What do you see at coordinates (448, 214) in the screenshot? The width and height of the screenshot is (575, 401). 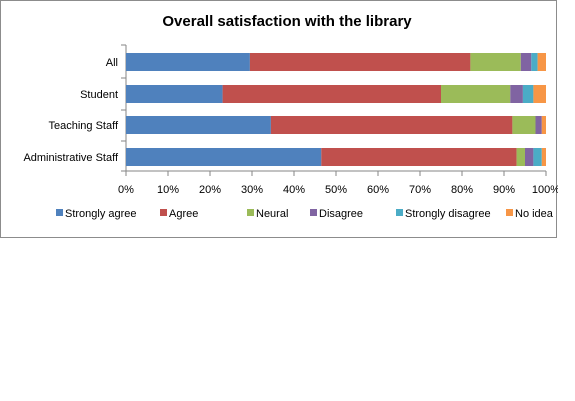 I see `legend-label: Strongly disagree` at bounding box center [448, 214].